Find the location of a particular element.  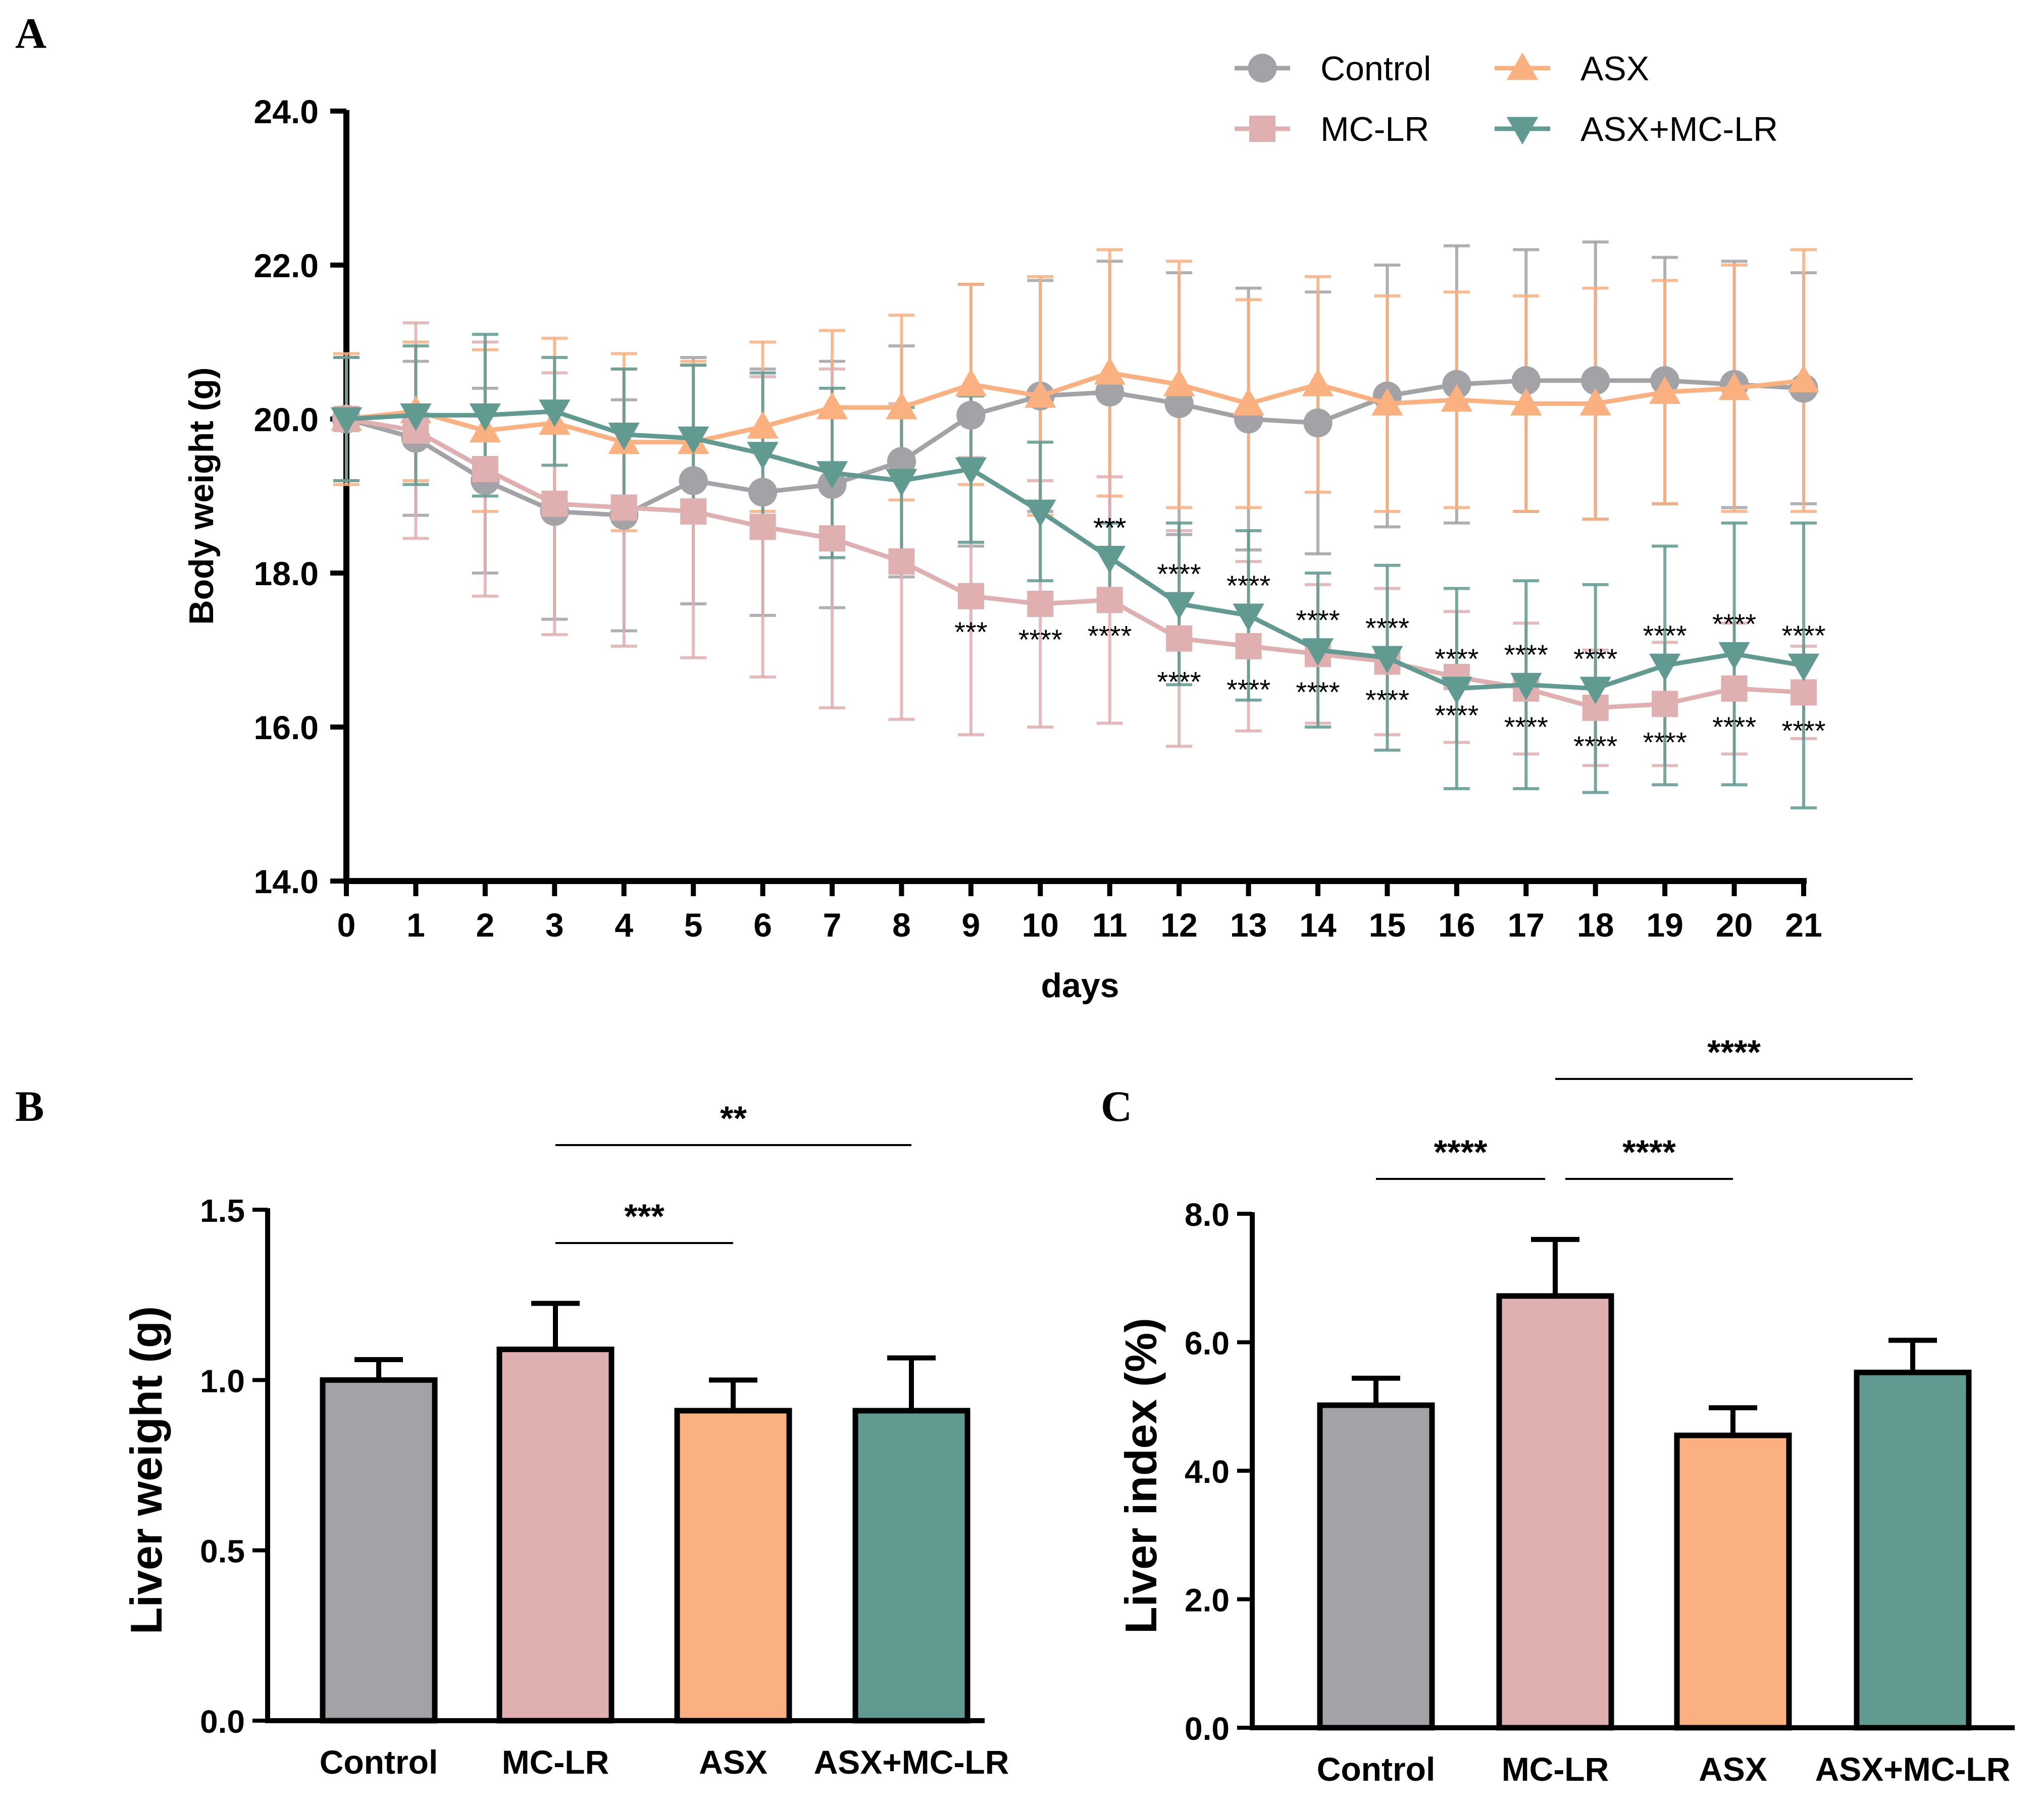

x-tick-label: Control is located at coordinates (1376, 1769).